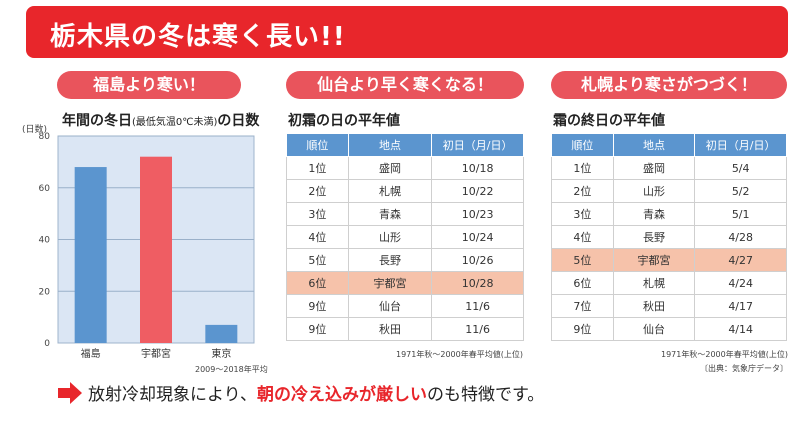 The image size is (807, 421). I want to click on y-tick-label: 40, so click(45, 241).